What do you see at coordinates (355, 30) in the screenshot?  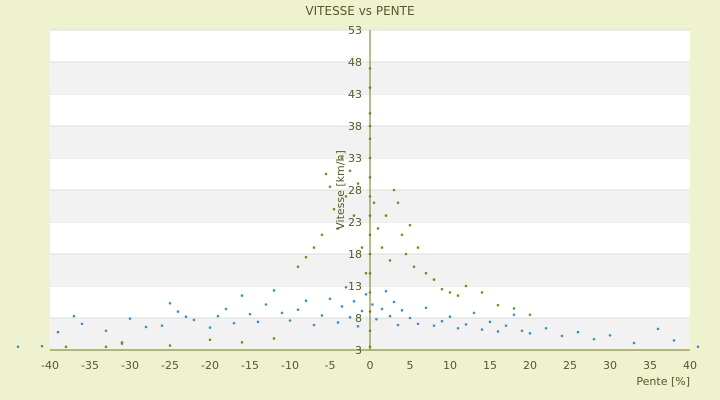 I see `y-tick-label: 53` at bounding box center [355, 30].